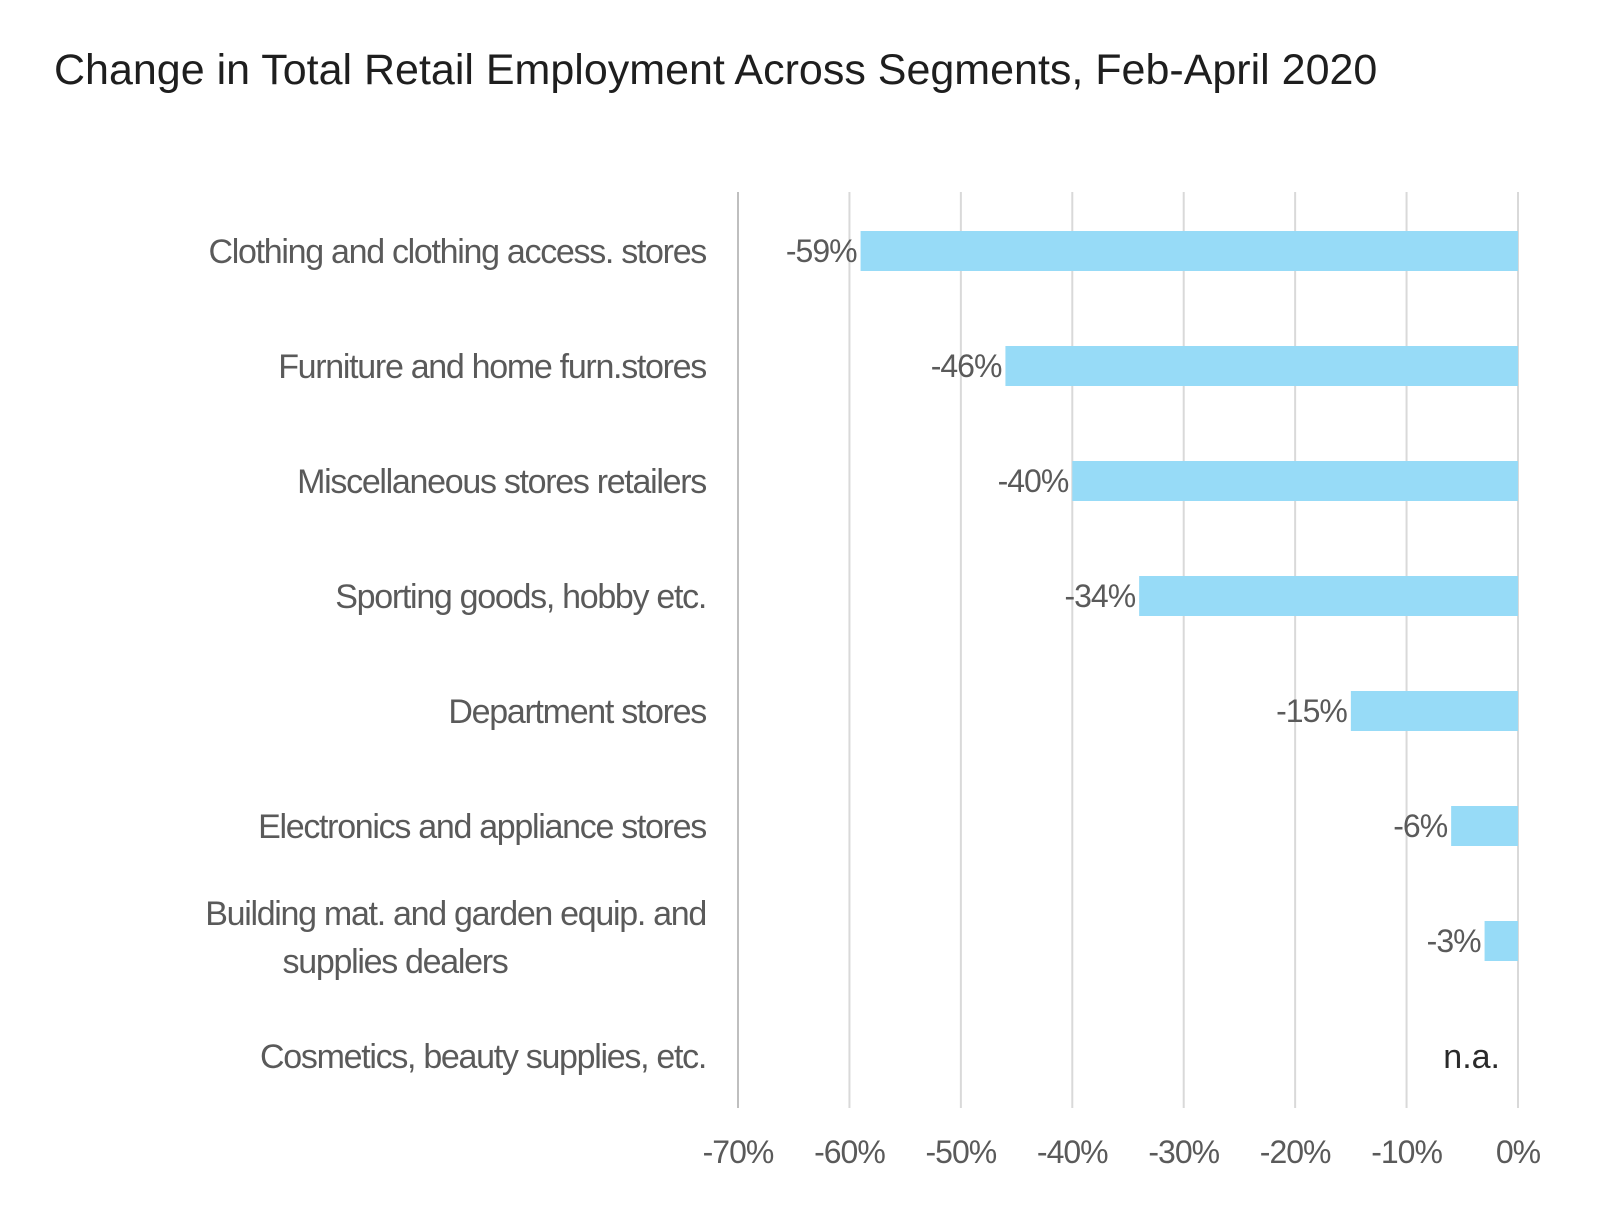 This screenshot has width=1600, height=1223. I want to click on x-axis-tick-labels: -70% -60% -50% -40% -30% -20% -10% 0%, so click(1122, 1152).